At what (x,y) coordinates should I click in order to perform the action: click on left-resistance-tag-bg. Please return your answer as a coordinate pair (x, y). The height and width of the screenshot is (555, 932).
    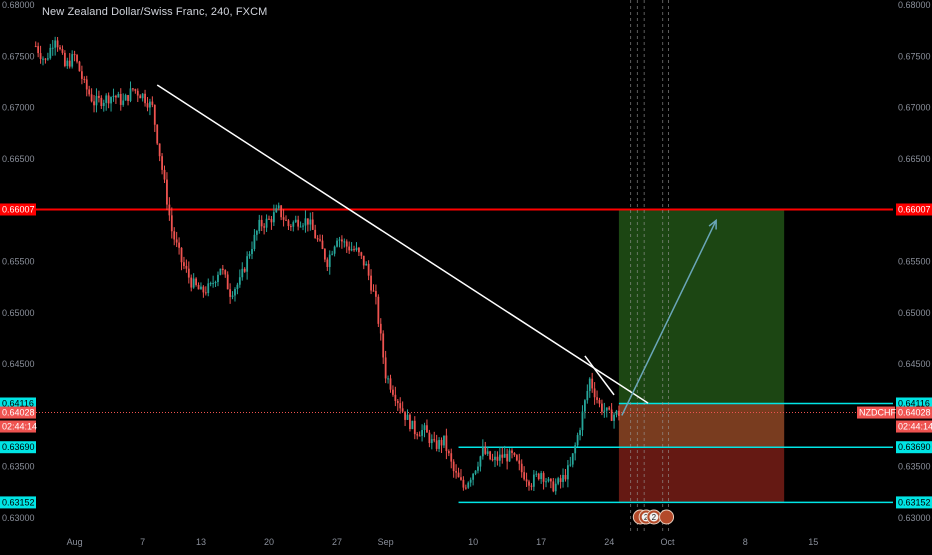
    Looking at the image, I should click on (18, 209).